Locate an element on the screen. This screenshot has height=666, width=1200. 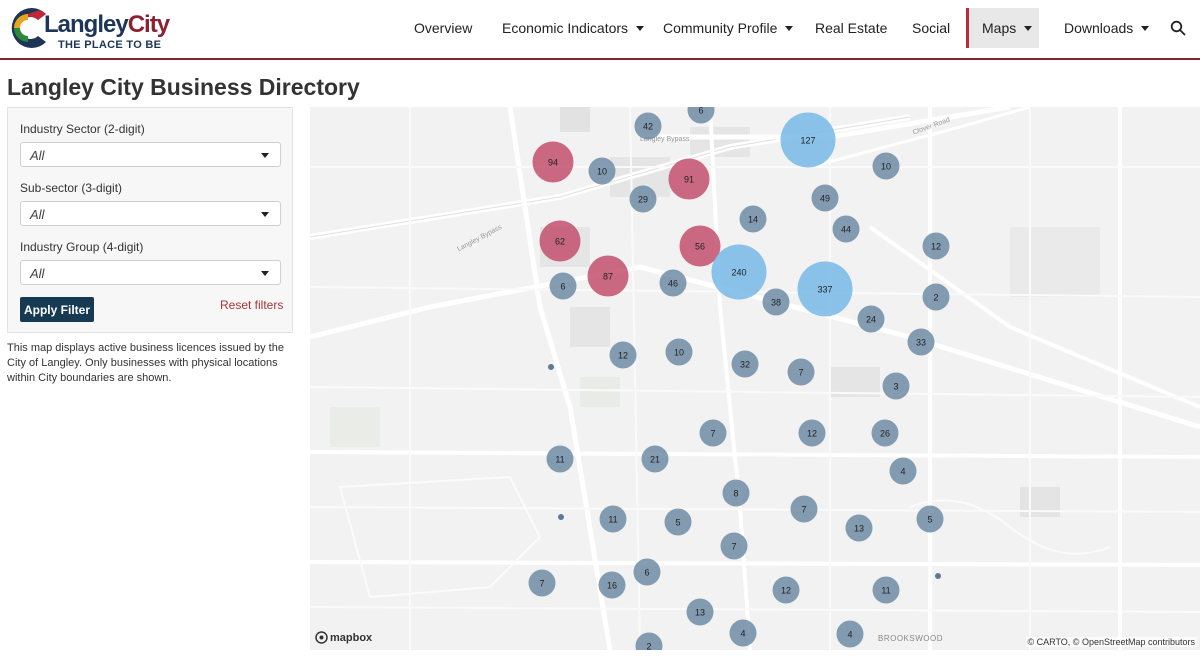
page-title: Langley City Business Directory is located at coordinates (183, 87).